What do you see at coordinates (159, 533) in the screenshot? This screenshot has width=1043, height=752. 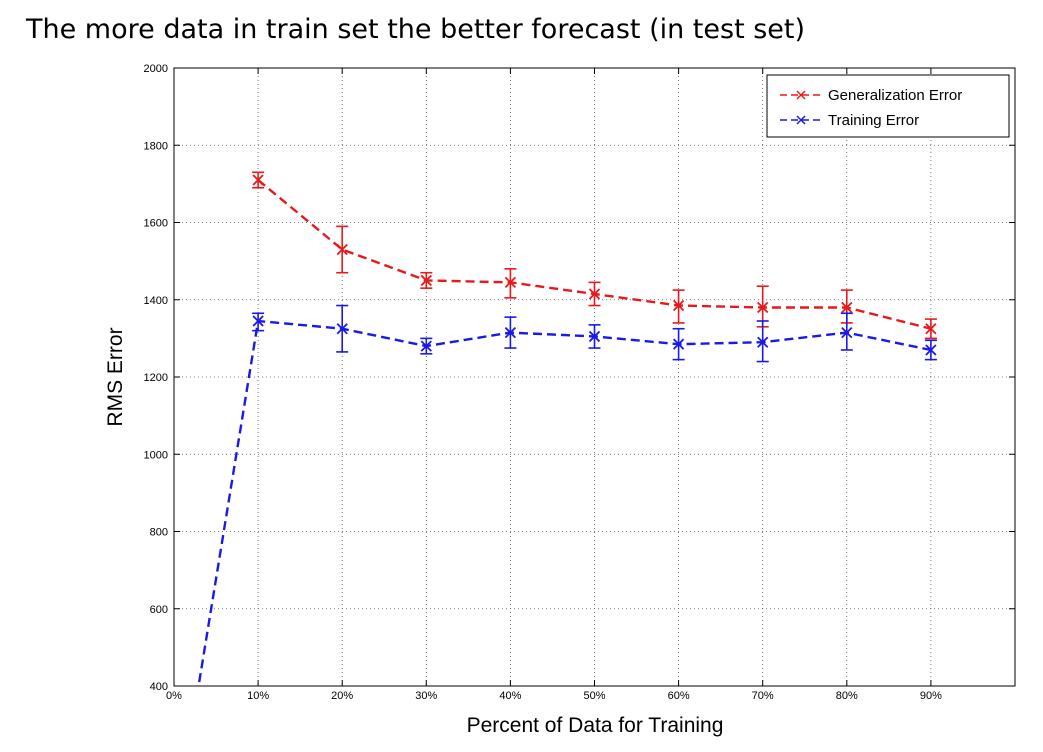 I see `y-tick-label: 800` at bounding box center [159, 533].